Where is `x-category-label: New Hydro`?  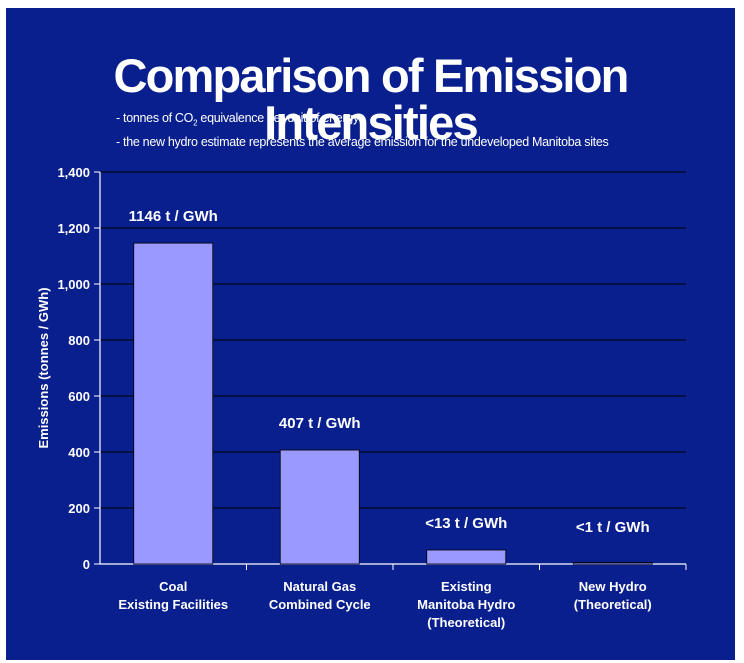
x-category-label: New Hydro is located at coordinates (613, 586).